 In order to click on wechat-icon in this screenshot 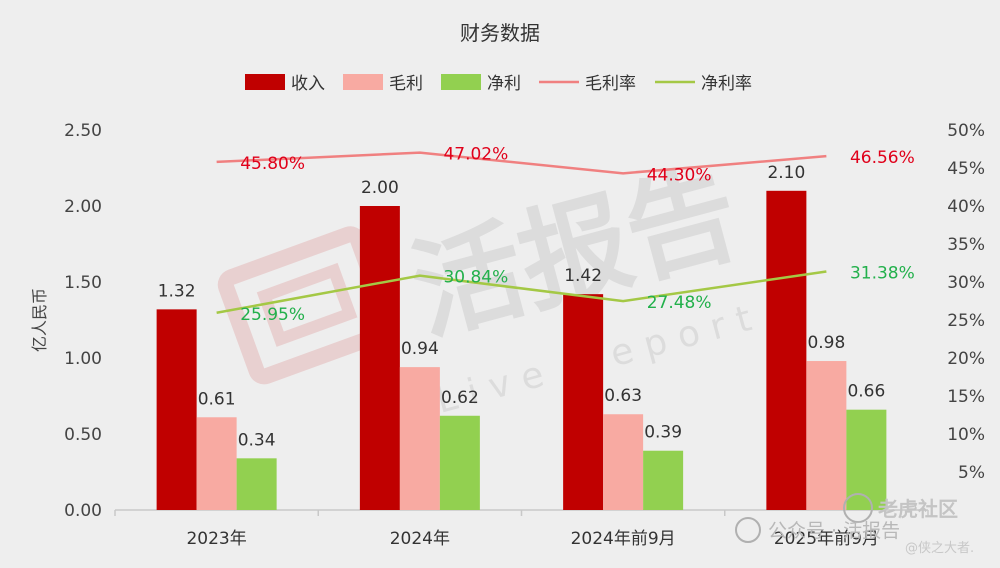, I will do `click(748, 530)`.